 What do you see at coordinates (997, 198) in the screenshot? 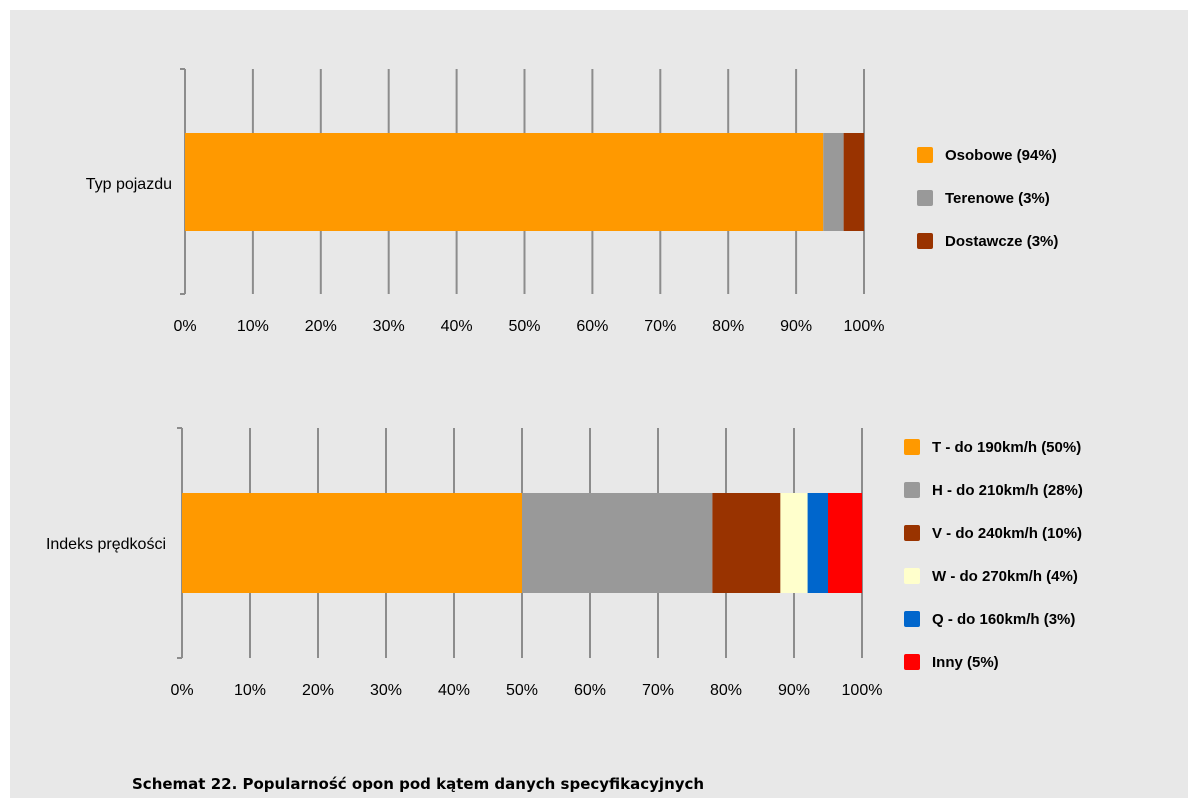
I see `legend-label: Terenowe (3%)` at bounding box center [997, 198].